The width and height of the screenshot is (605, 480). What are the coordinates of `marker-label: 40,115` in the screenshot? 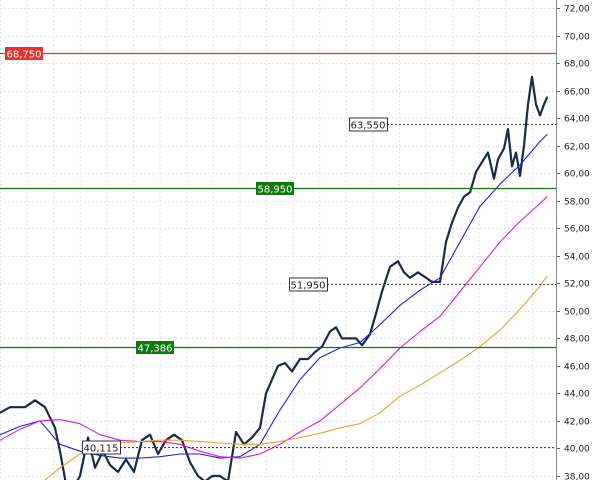 It's located at (101, 449).